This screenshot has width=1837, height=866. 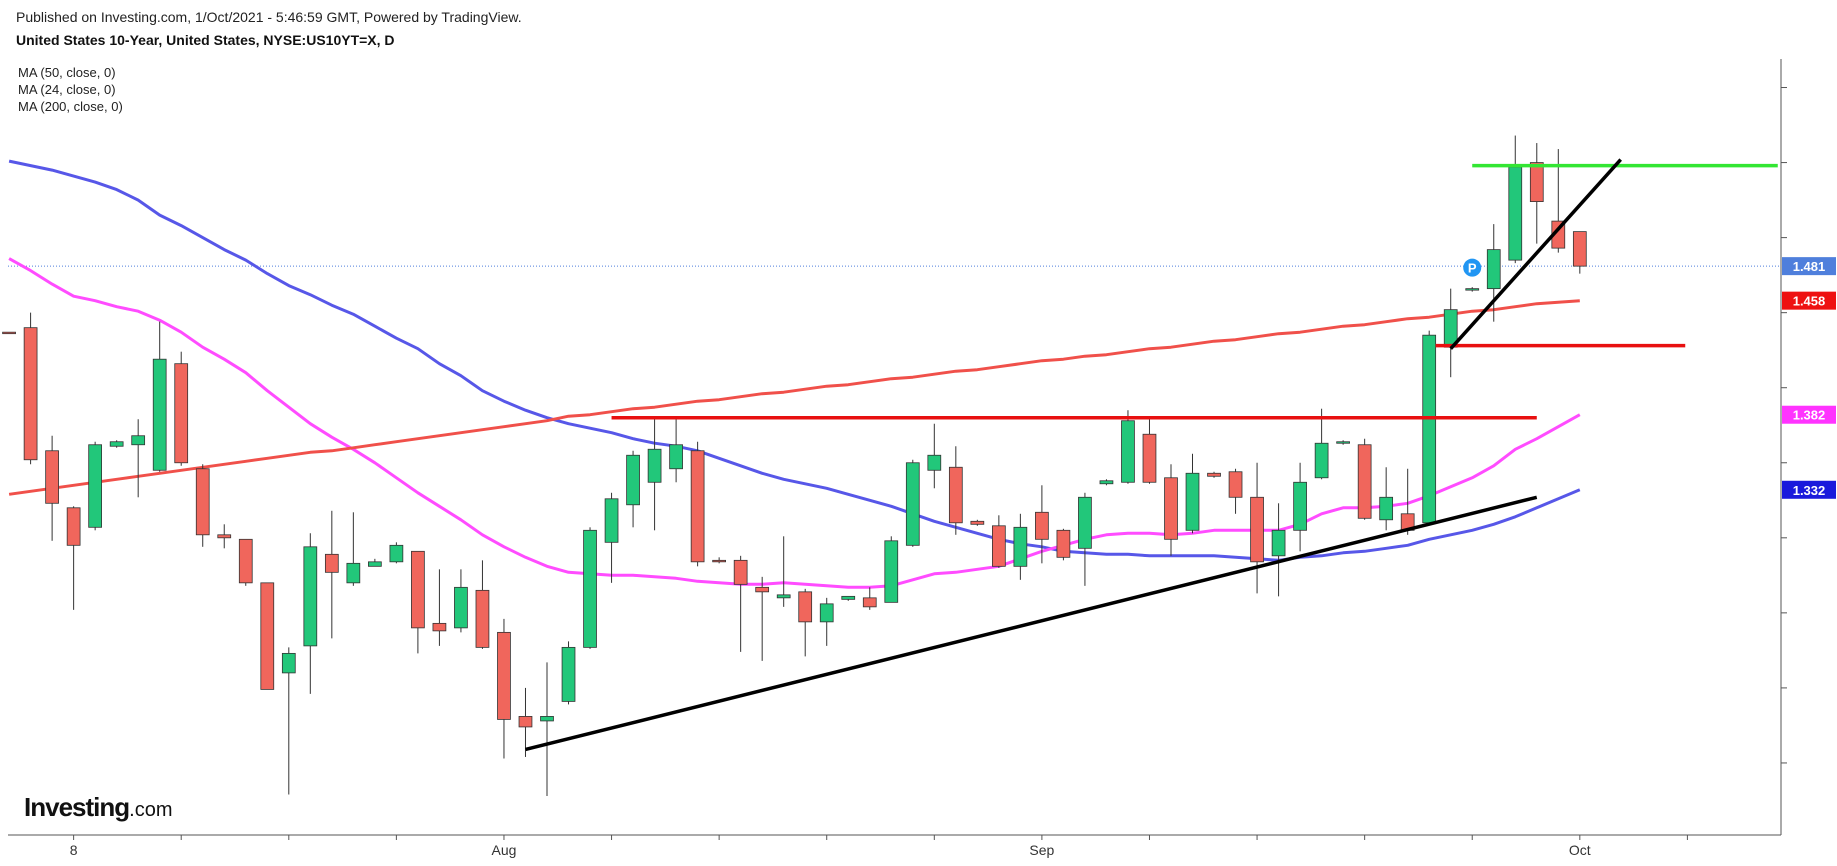 I want to click on logo-suffix: .com, so click(x=150, y=810).